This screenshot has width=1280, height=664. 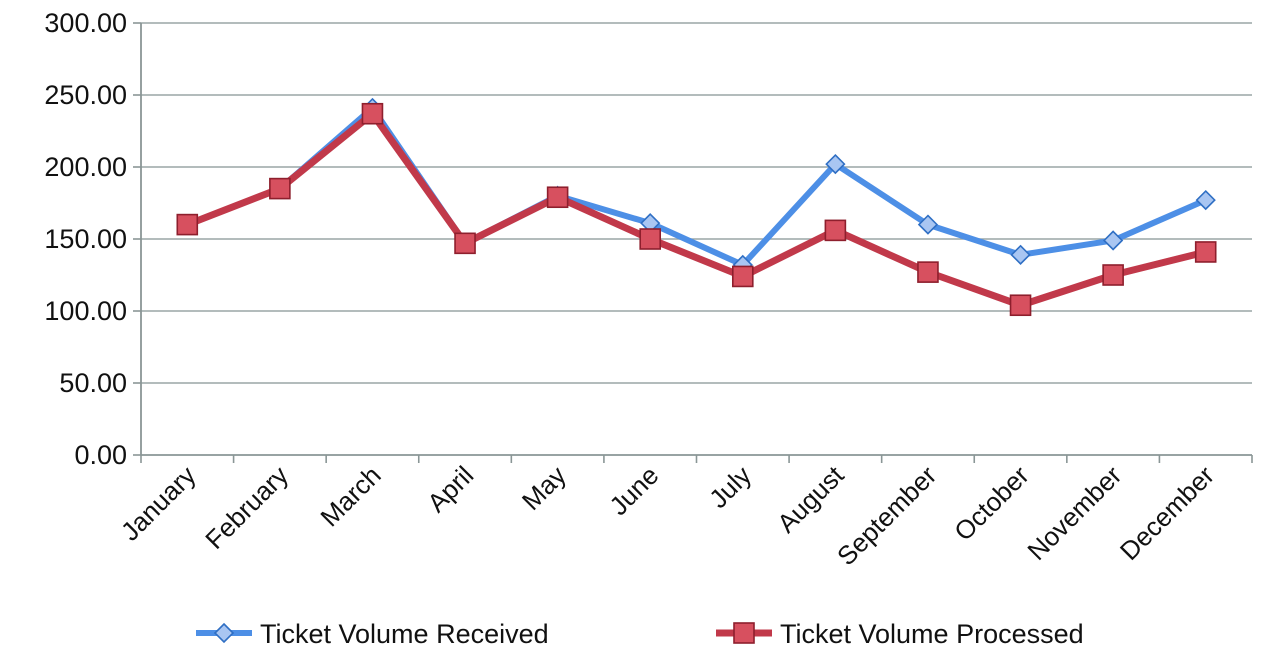 I want to click on x-tick-label: April, so click(x=450, y=489).